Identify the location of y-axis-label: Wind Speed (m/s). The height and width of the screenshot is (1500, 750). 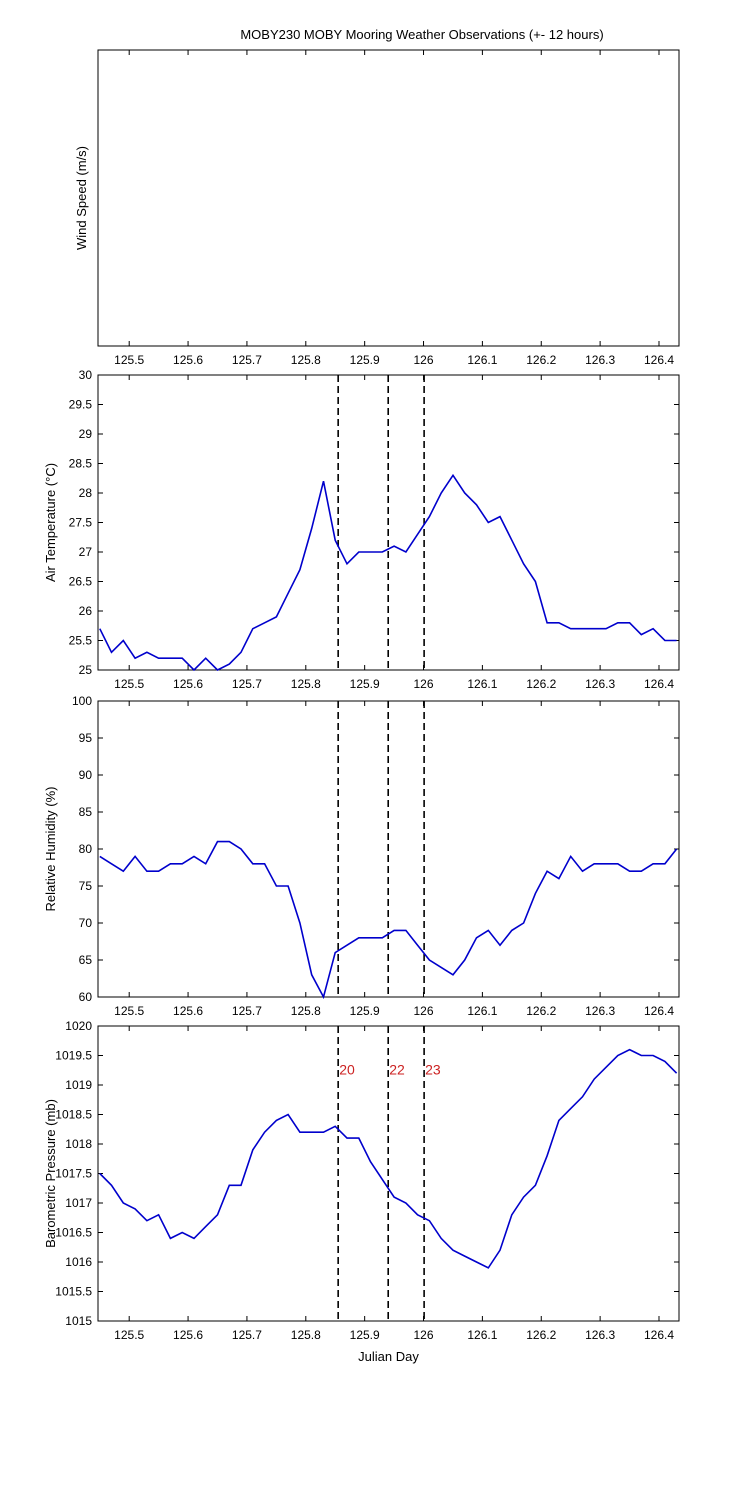
(81, 198).